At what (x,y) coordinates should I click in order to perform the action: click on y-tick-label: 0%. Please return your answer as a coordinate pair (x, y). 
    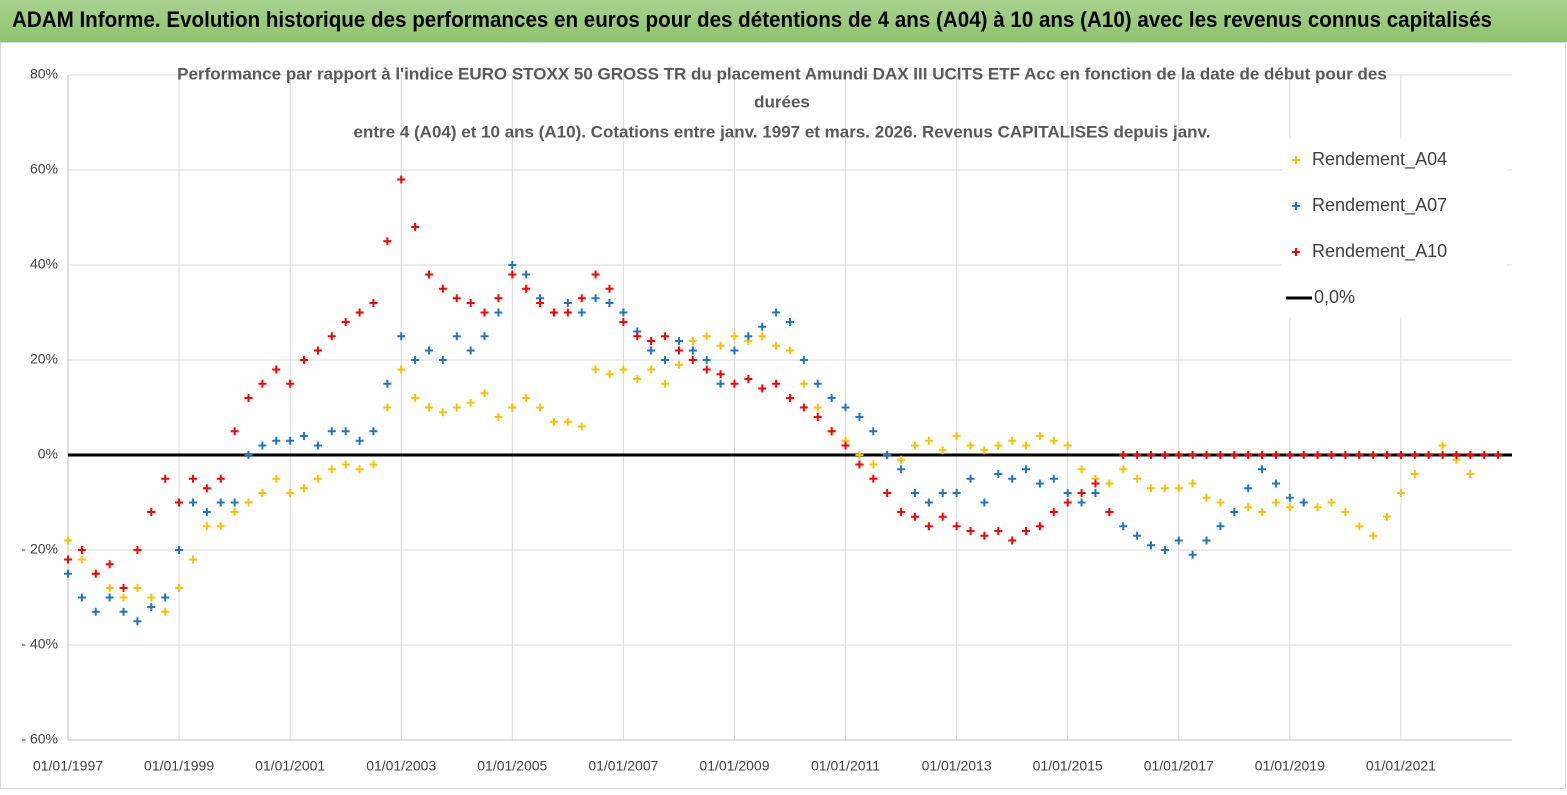
    Looking at the image, I should click on (48, 454).